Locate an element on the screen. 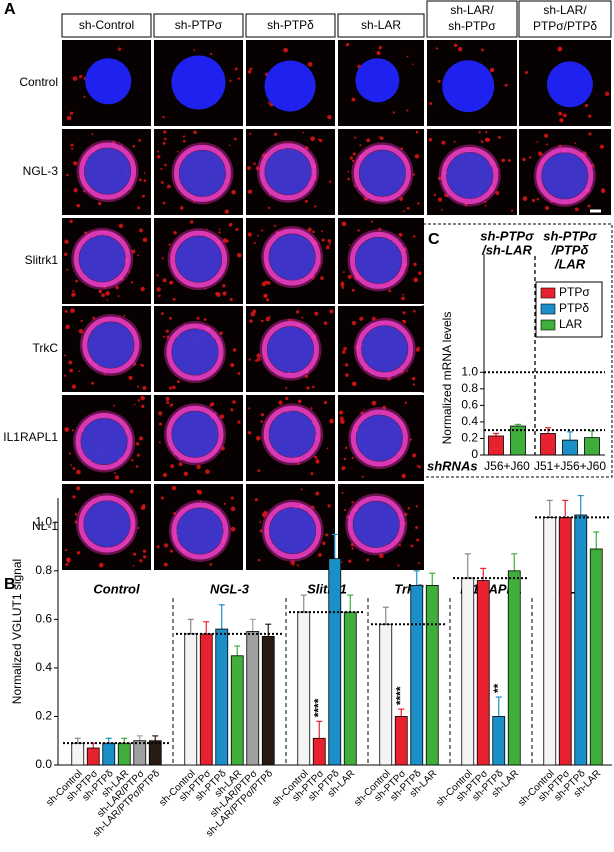 Image resolution: width=614 pixels, height=852 pixels. legend-label: PTPσ is located at coordinates (574, 292).